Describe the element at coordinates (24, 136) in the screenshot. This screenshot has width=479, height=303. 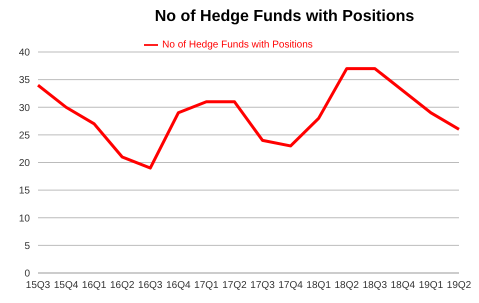
I see `y-tick-label: 25` at that location.